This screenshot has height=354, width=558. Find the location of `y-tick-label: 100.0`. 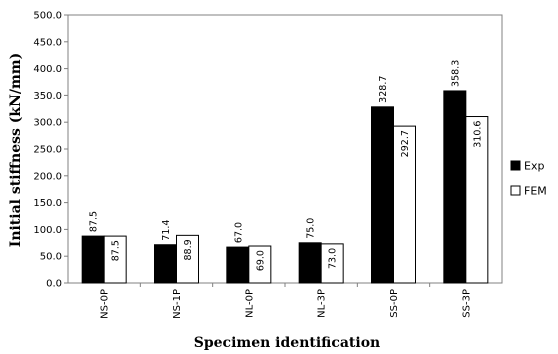

y-tick-label: 100.0 is located at coordinates (47, 230).